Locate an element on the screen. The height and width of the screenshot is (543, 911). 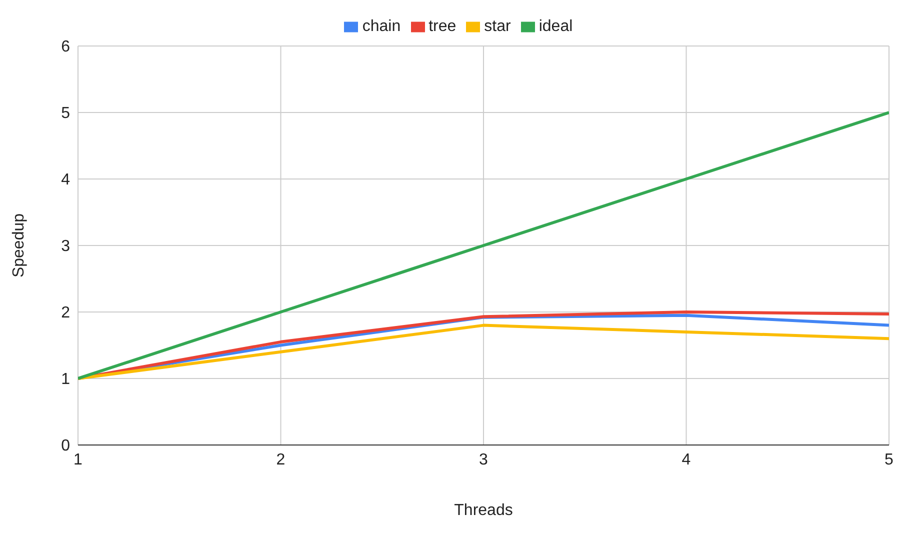
legend-label: star is located at coordinates (497, 26).